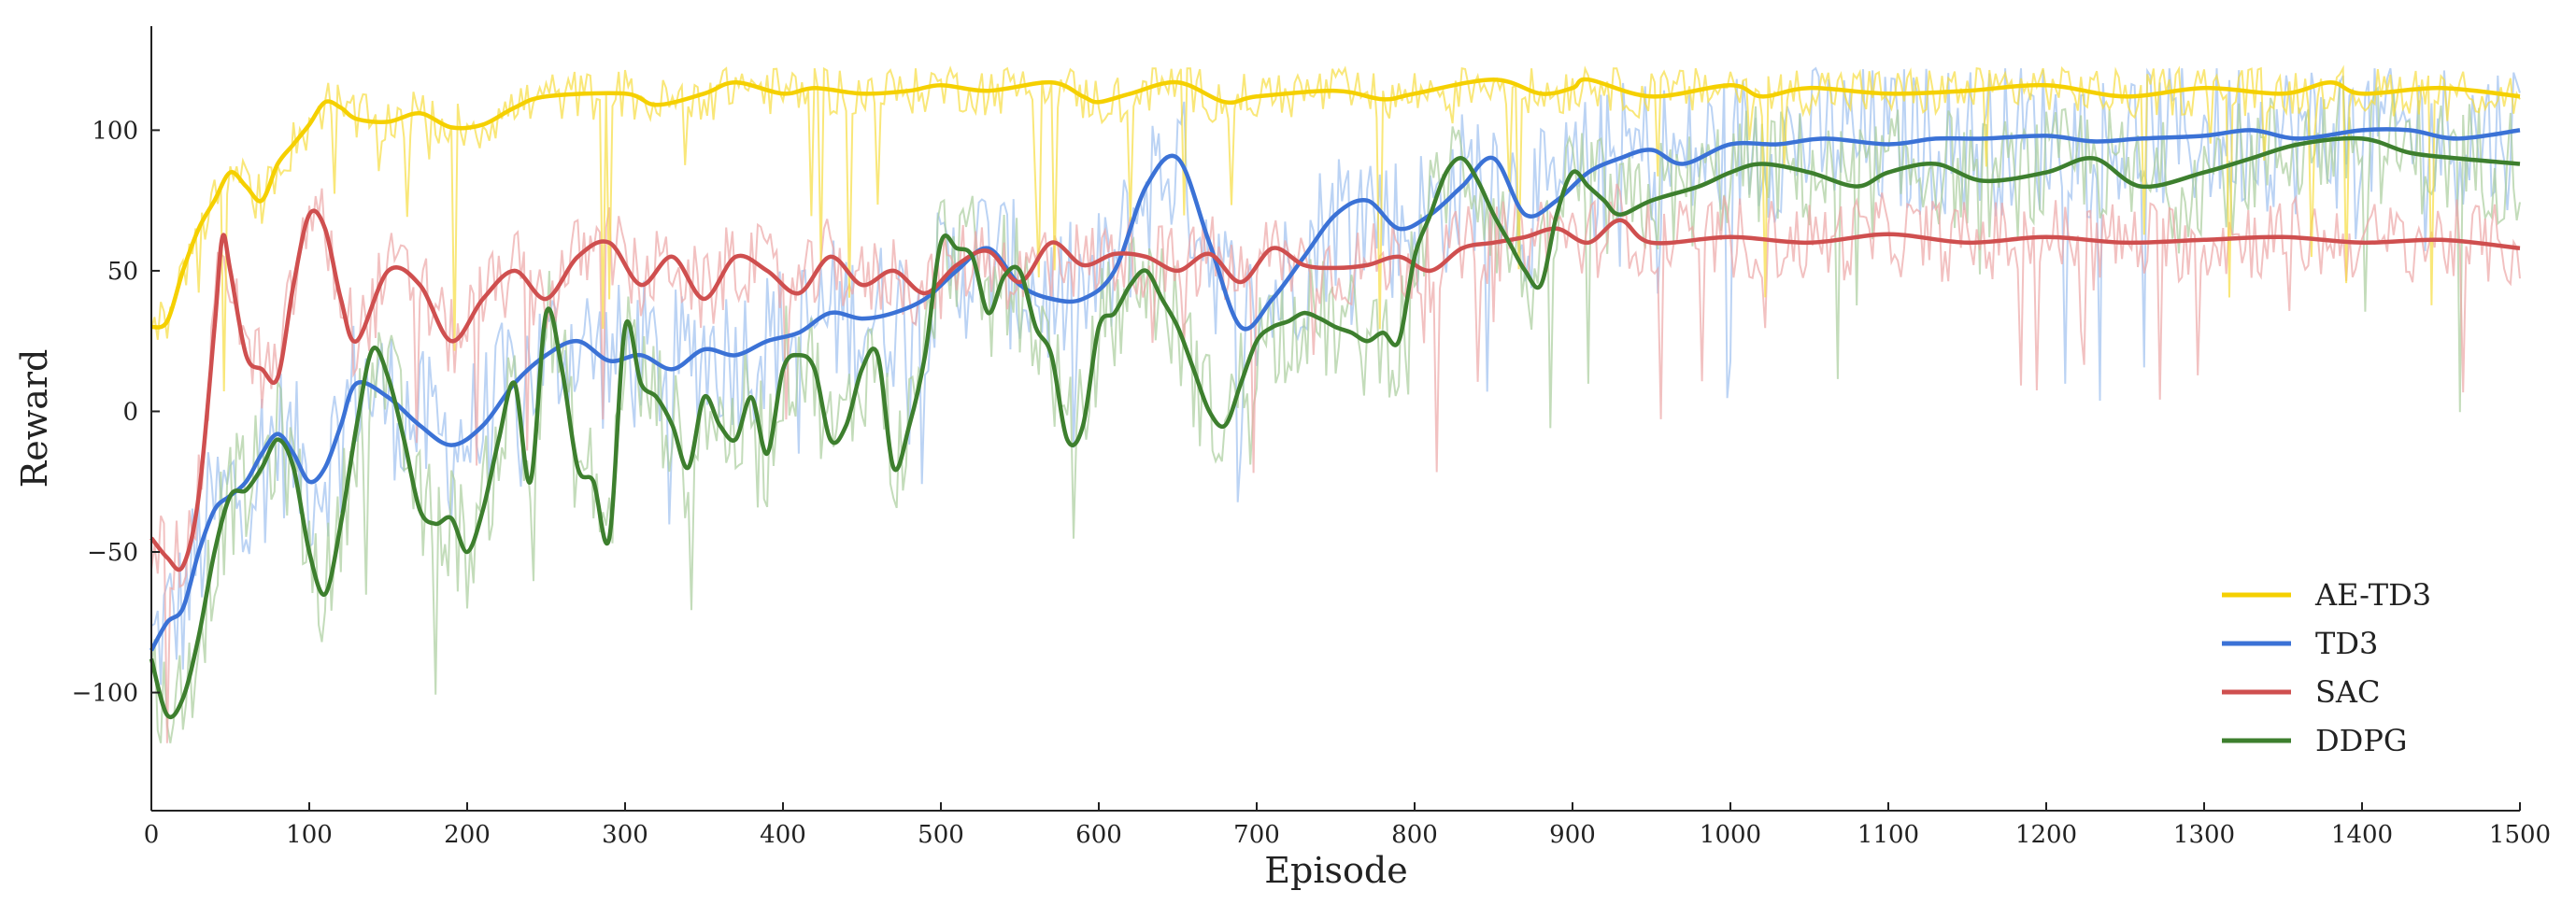 Image resolution: width=2576 pixels, height=919 pixels. Describe the element at coordinates (123, 272) in the screenshot. I see `y-tick-label: 50` at that location.